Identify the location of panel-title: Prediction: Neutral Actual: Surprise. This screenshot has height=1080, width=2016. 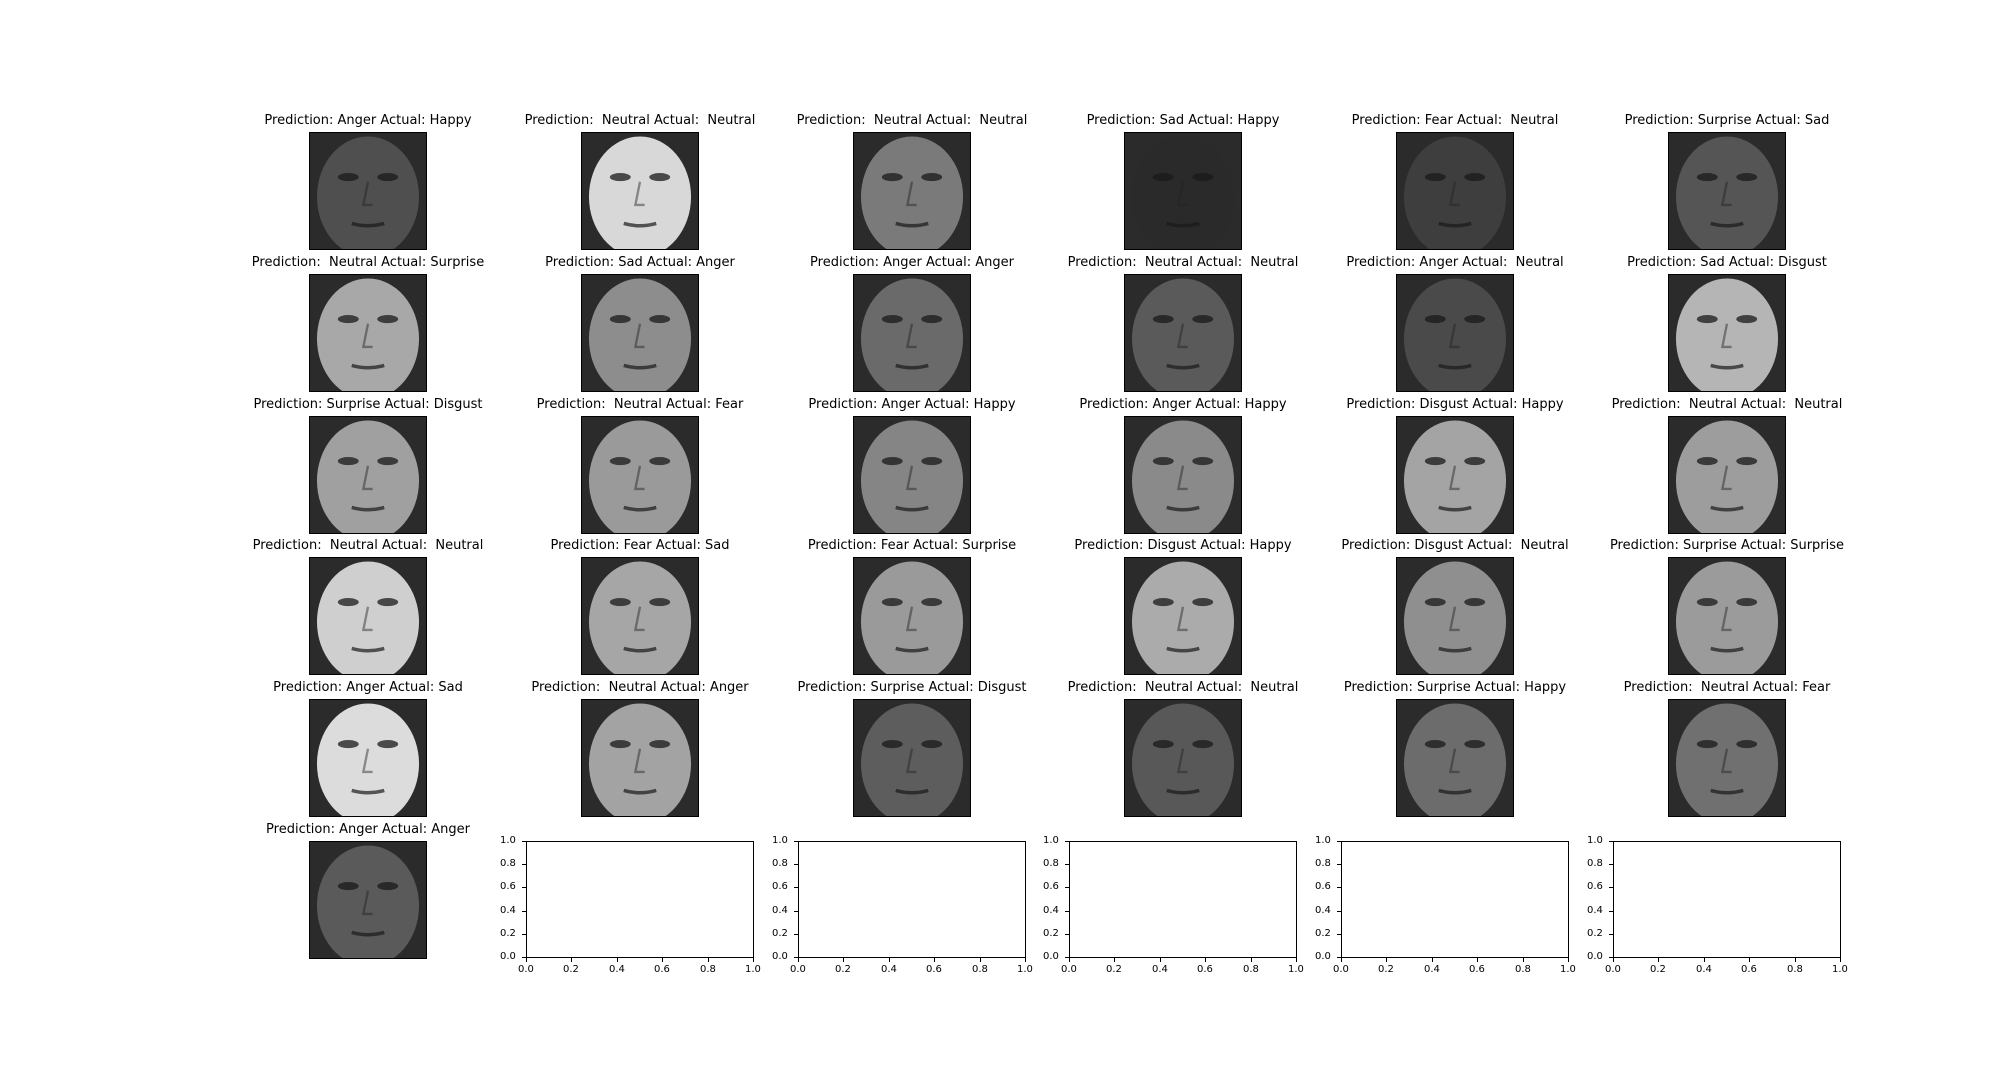
(368, 262).